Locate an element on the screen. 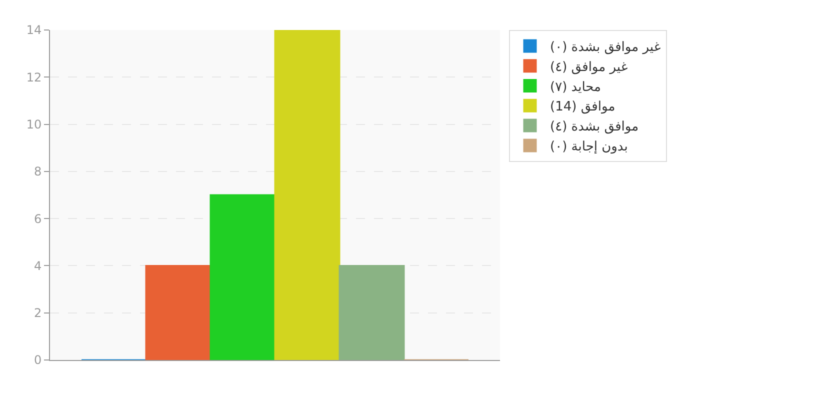 The width and height of the screenshot is (815, 420). y-tick-label: 14 is located at coordinates (34, 30).